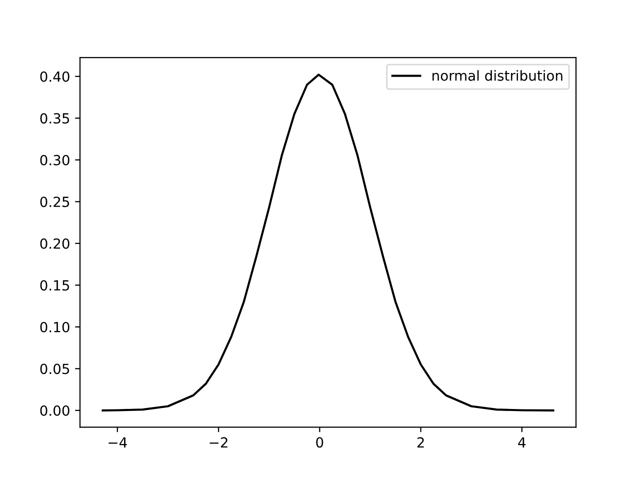 The image size is (640, 480). Describe the element at coordinates (55, 369) in the screenshot. I see `y-tick-label: 0.05` at that location.